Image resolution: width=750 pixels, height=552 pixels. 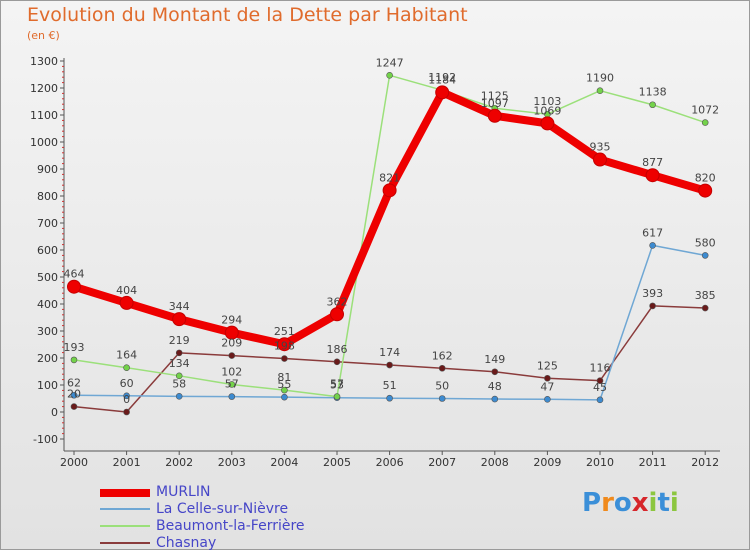 I want to click on x-tick-label: 2011, so click(x=653, y=462).